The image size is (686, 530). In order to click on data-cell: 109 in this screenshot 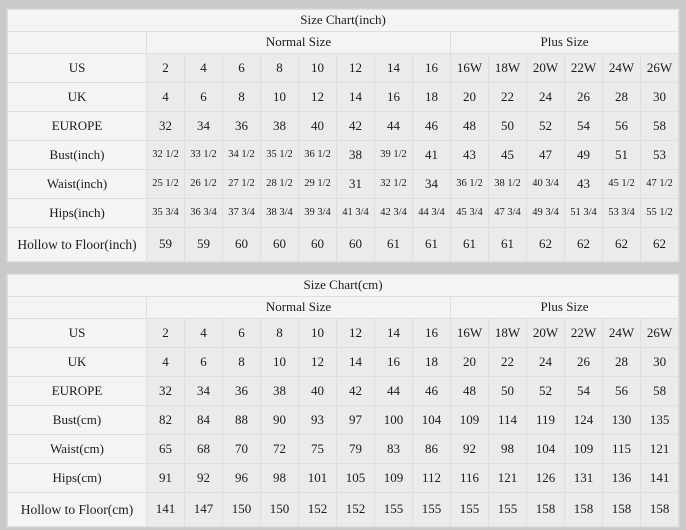, I will do `click(393, 478)`.